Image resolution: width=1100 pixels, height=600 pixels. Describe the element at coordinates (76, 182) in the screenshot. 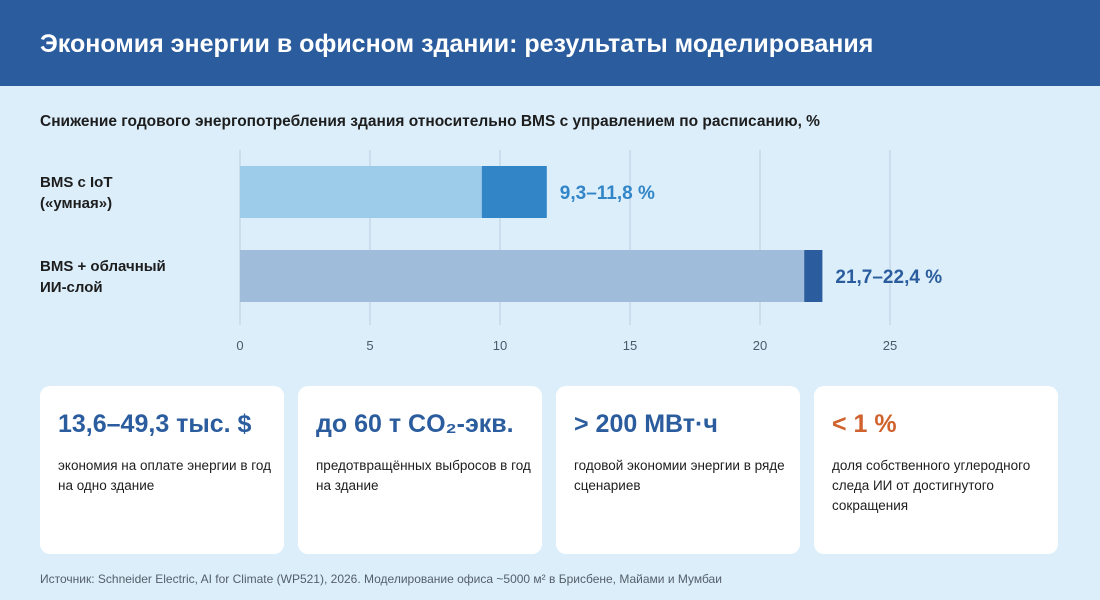

I see `category-label-line: BMS с IoT` at that location.